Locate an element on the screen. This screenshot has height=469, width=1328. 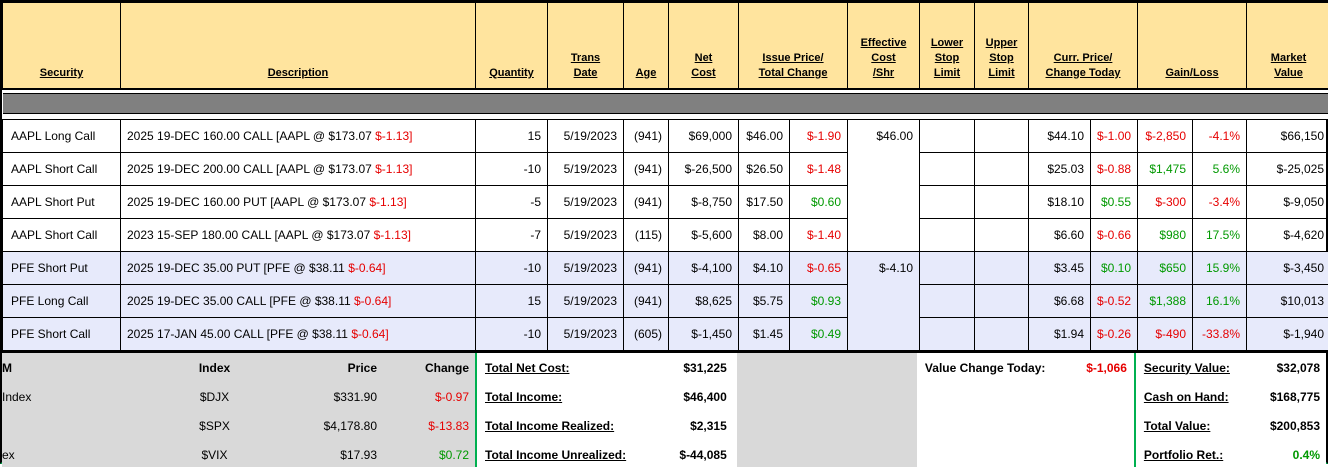
cell-total-change: $-1.40 is located at coordinates (819, 235).